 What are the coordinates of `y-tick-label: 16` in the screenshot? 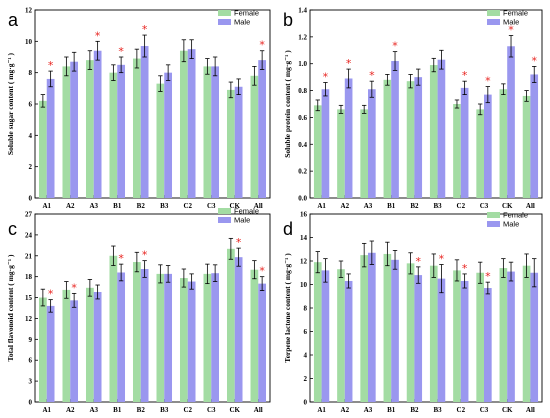 It's located at (304, 215).